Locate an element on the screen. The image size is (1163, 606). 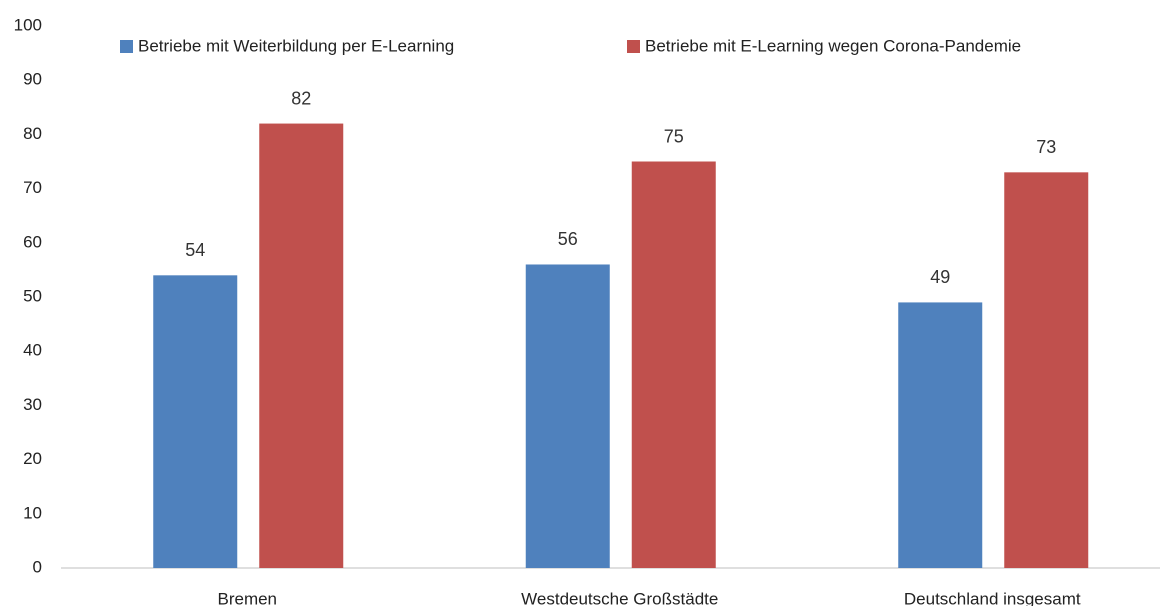
value-label: 73 is located at coordinates (1046, 147).